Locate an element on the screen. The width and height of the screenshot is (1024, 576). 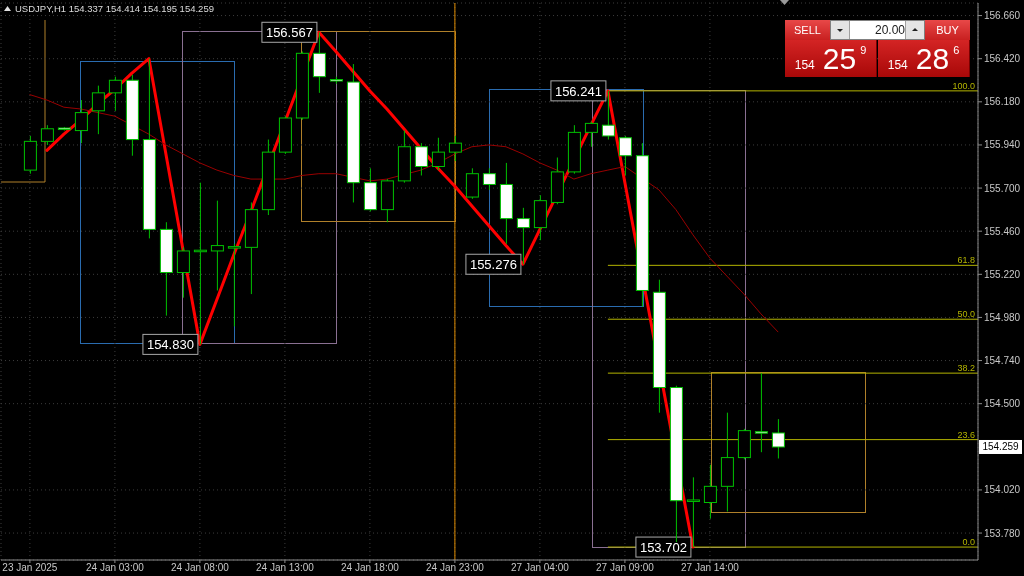
y-tick-label: 154.740 is located at coordinates (1002, 361).